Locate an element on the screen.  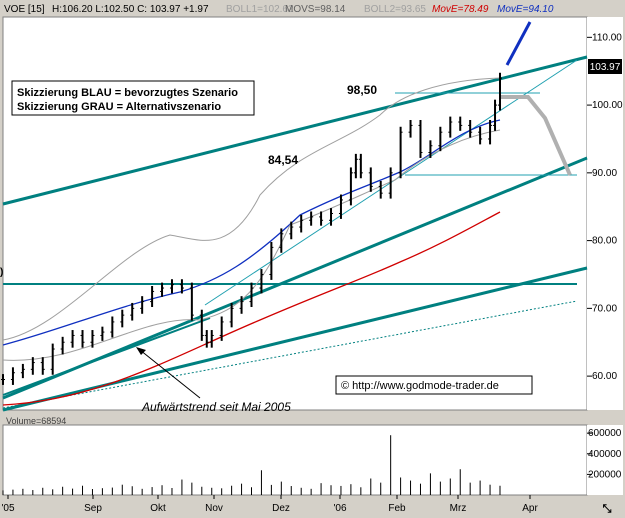
volume-panel is located at coordinates (295, 460).